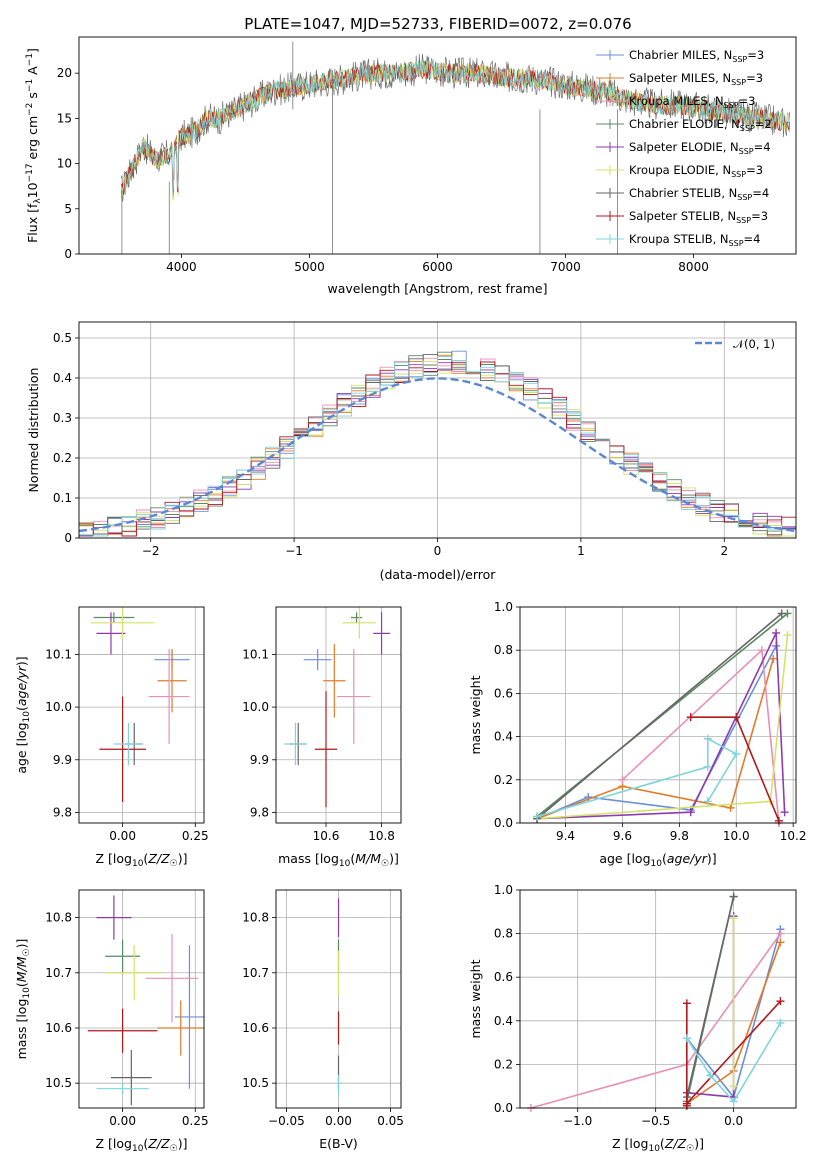  I want to click on y-tick-label: 0.5, so click(62, 338).